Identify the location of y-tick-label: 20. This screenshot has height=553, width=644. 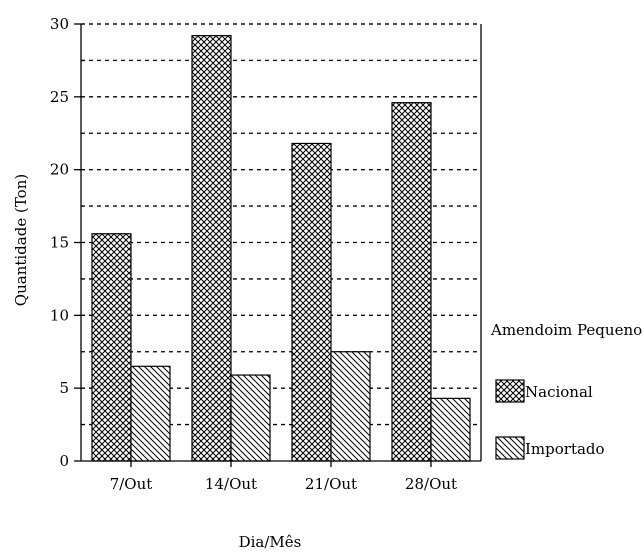
(59, 170).